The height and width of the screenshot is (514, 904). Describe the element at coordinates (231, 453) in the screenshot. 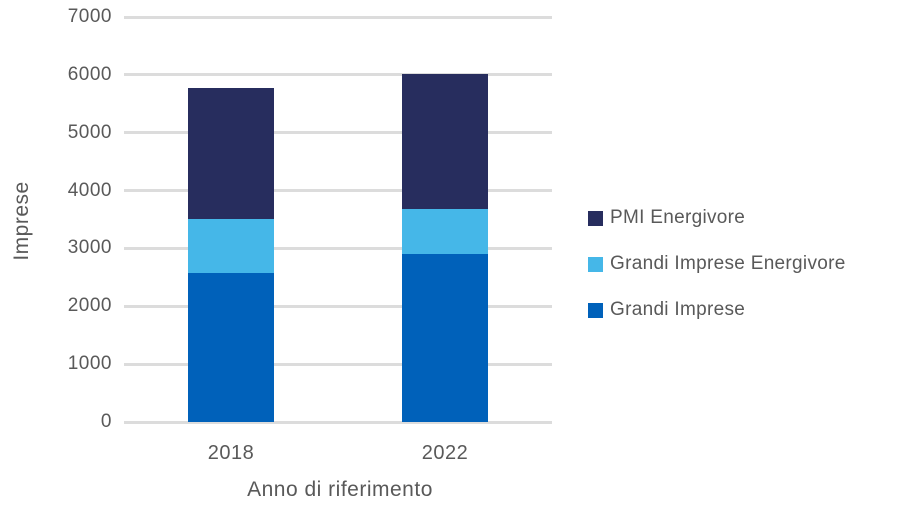

I see `x-tick-label-2018: 2018` at that location.